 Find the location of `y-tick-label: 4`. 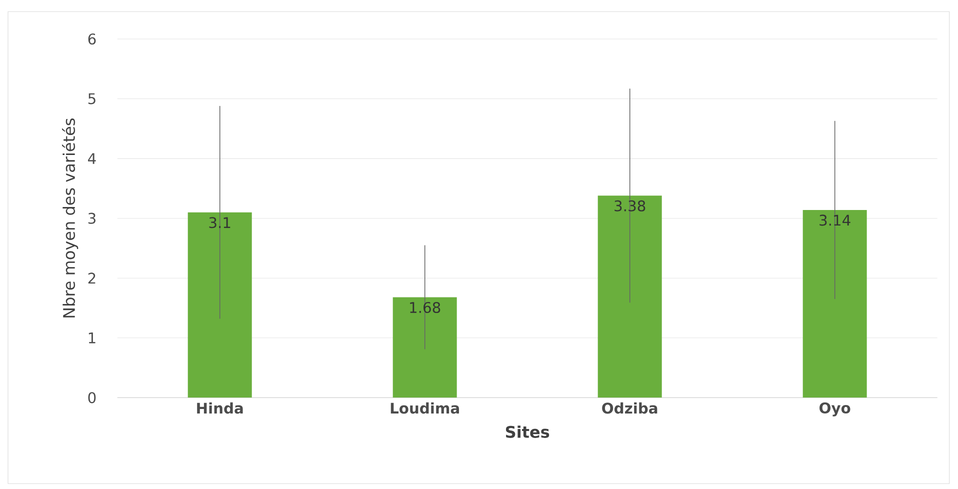

y-tick-label: 4 is located at coordinates (92, 158).